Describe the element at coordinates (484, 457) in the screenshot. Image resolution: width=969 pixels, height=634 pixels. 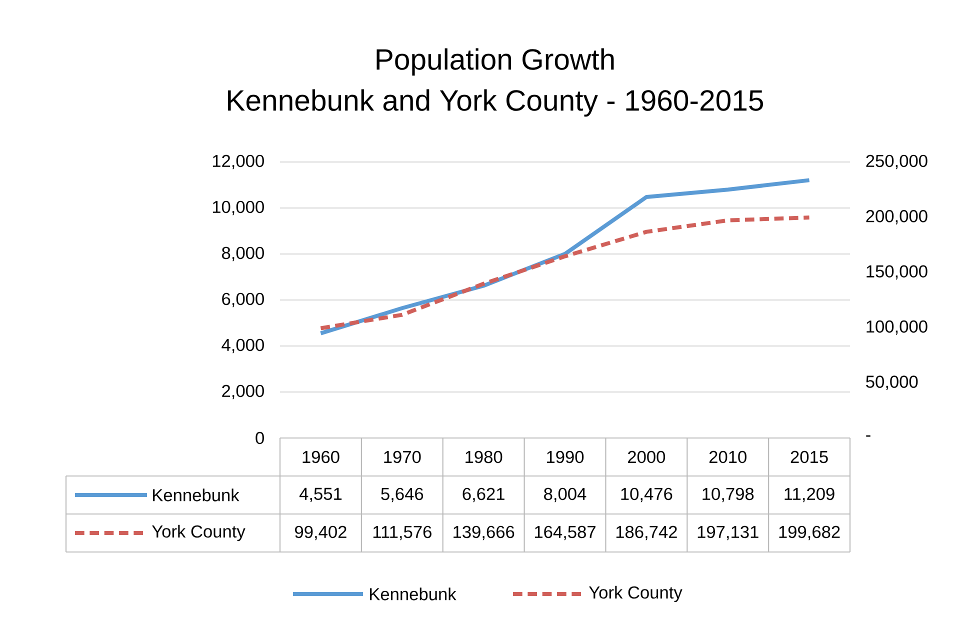
I see `x-tick-label: 1980` at that location.